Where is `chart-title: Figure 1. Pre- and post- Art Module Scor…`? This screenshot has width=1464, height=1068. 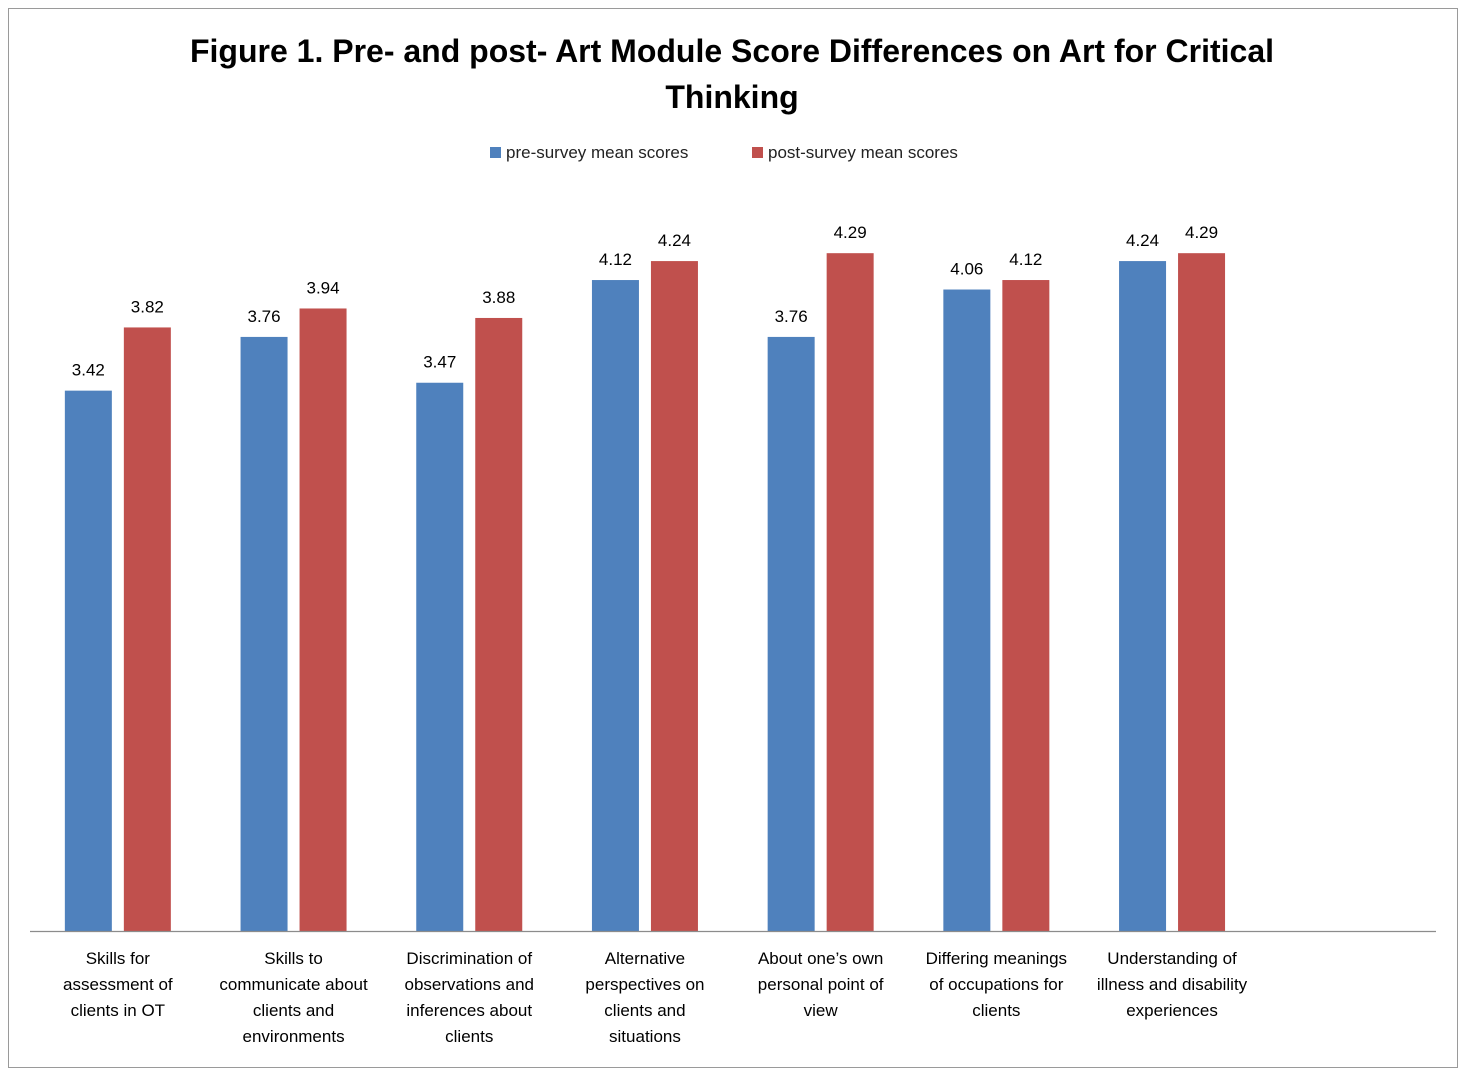 chart-title: Figure 1. Pre- and post- Art Module Scor… is located at coordinates (732, 74).